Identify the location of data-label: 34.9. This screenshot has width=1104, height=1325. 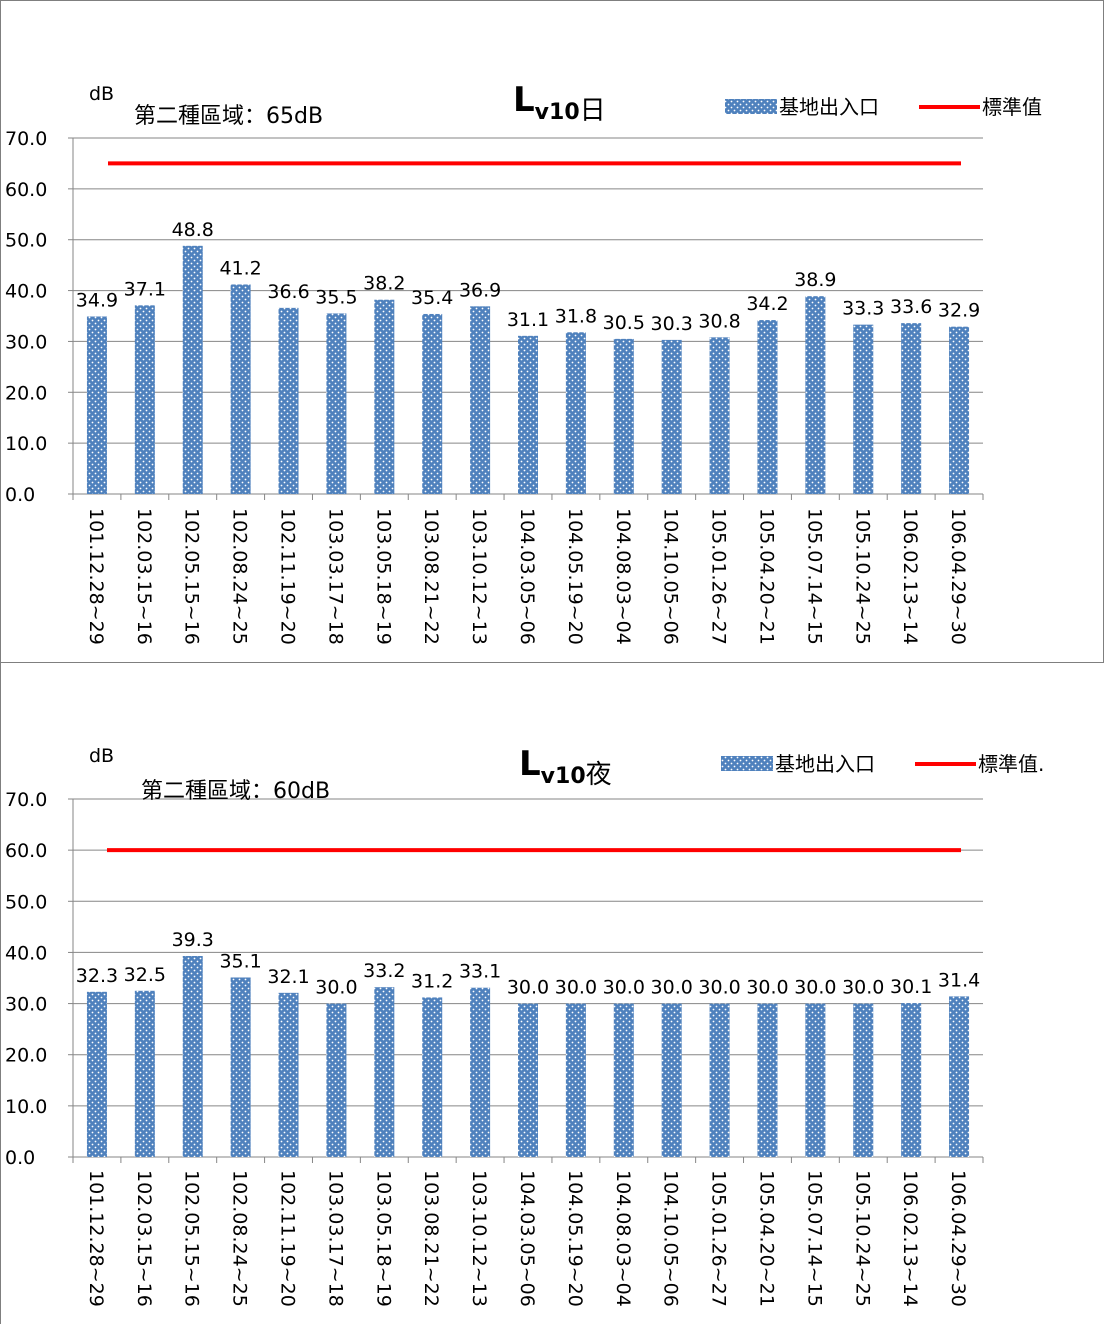
(97, 301).